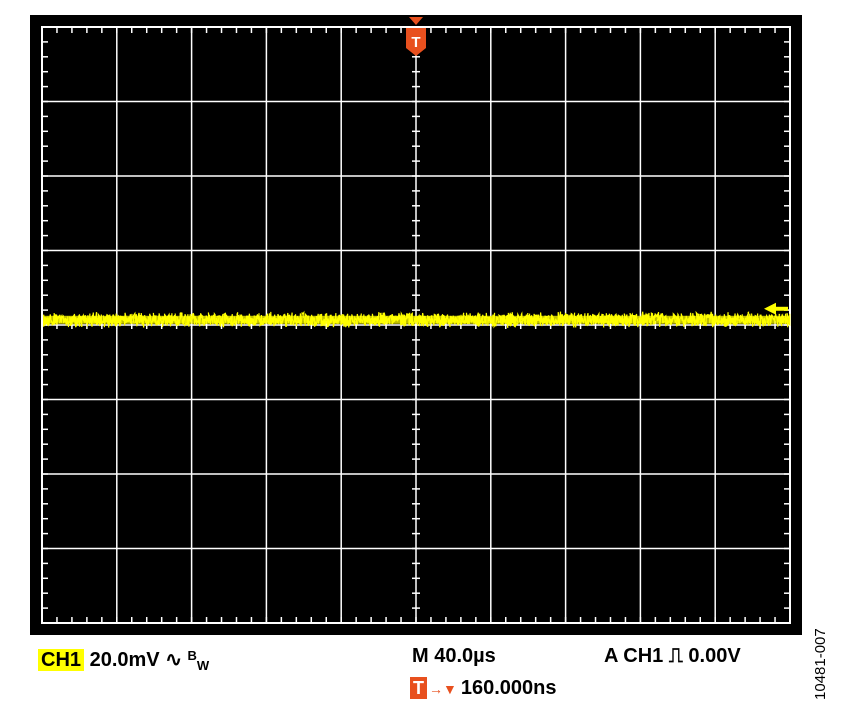 The image size is (847, 712). I want to click on ground-level-arrow-icon, so click(770, 308).